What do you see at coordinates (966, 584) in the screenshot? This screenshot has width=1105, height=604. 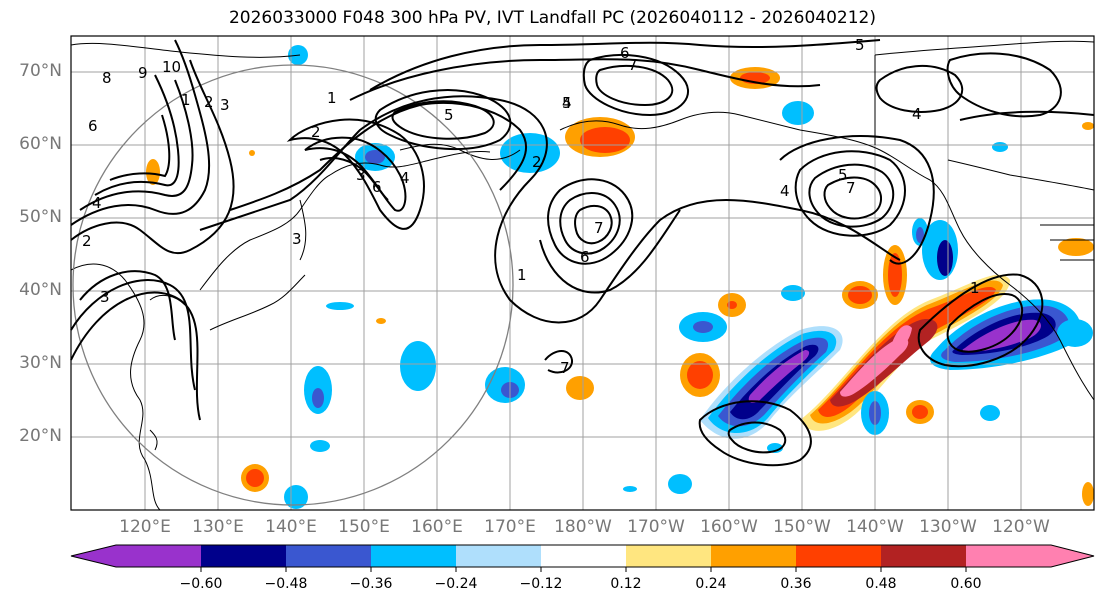 I see `colorbar-tick-label: 0.60` at bounding box center [966, 584].